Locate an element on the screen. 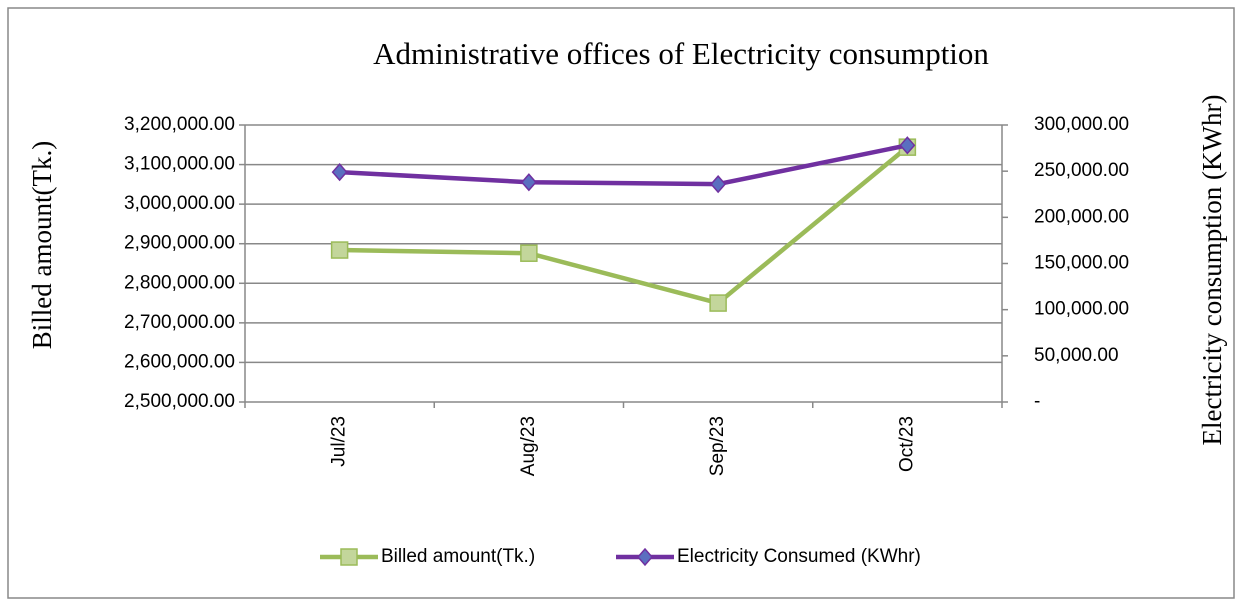  y-tick-label: 2,800,000.00 is located at coordinates (179, 282).